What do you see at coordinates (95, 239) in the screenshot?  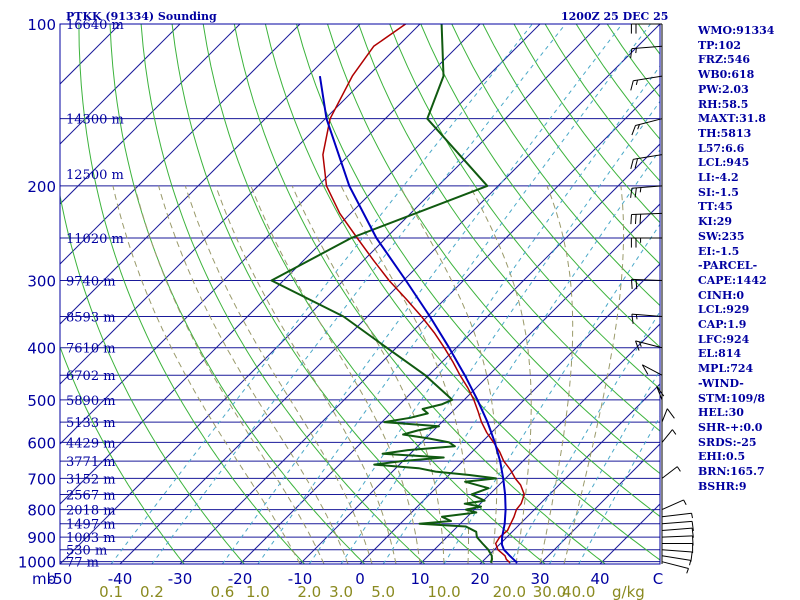 I see `height-label: 11020 m` at bounding box center [95, 239].